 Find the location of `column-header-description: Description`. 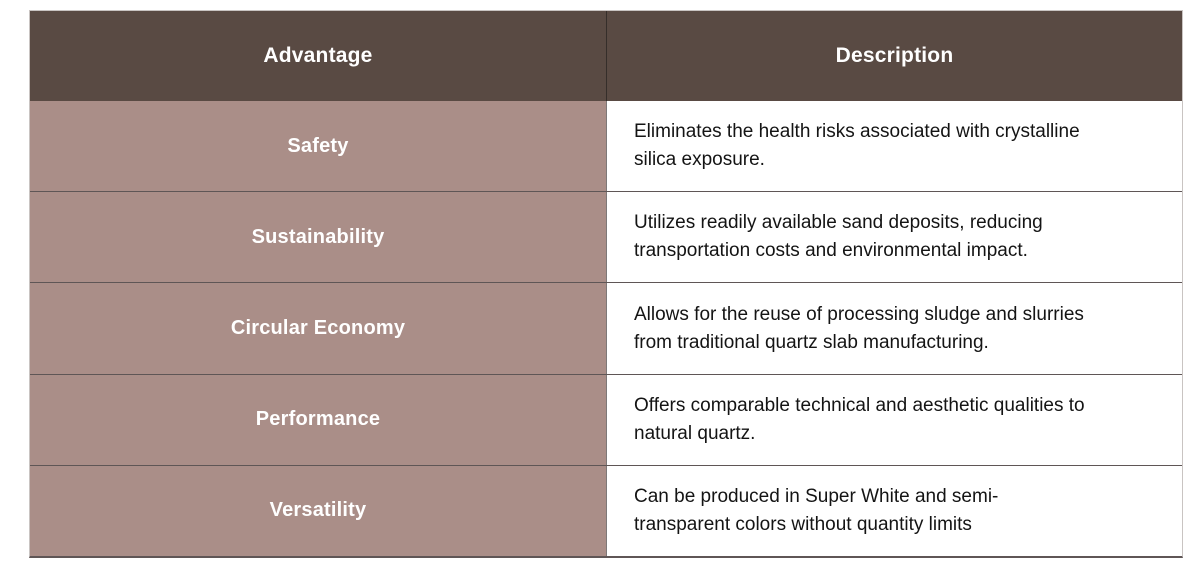

column-header-description: Description is located at coordinates (894, 56).